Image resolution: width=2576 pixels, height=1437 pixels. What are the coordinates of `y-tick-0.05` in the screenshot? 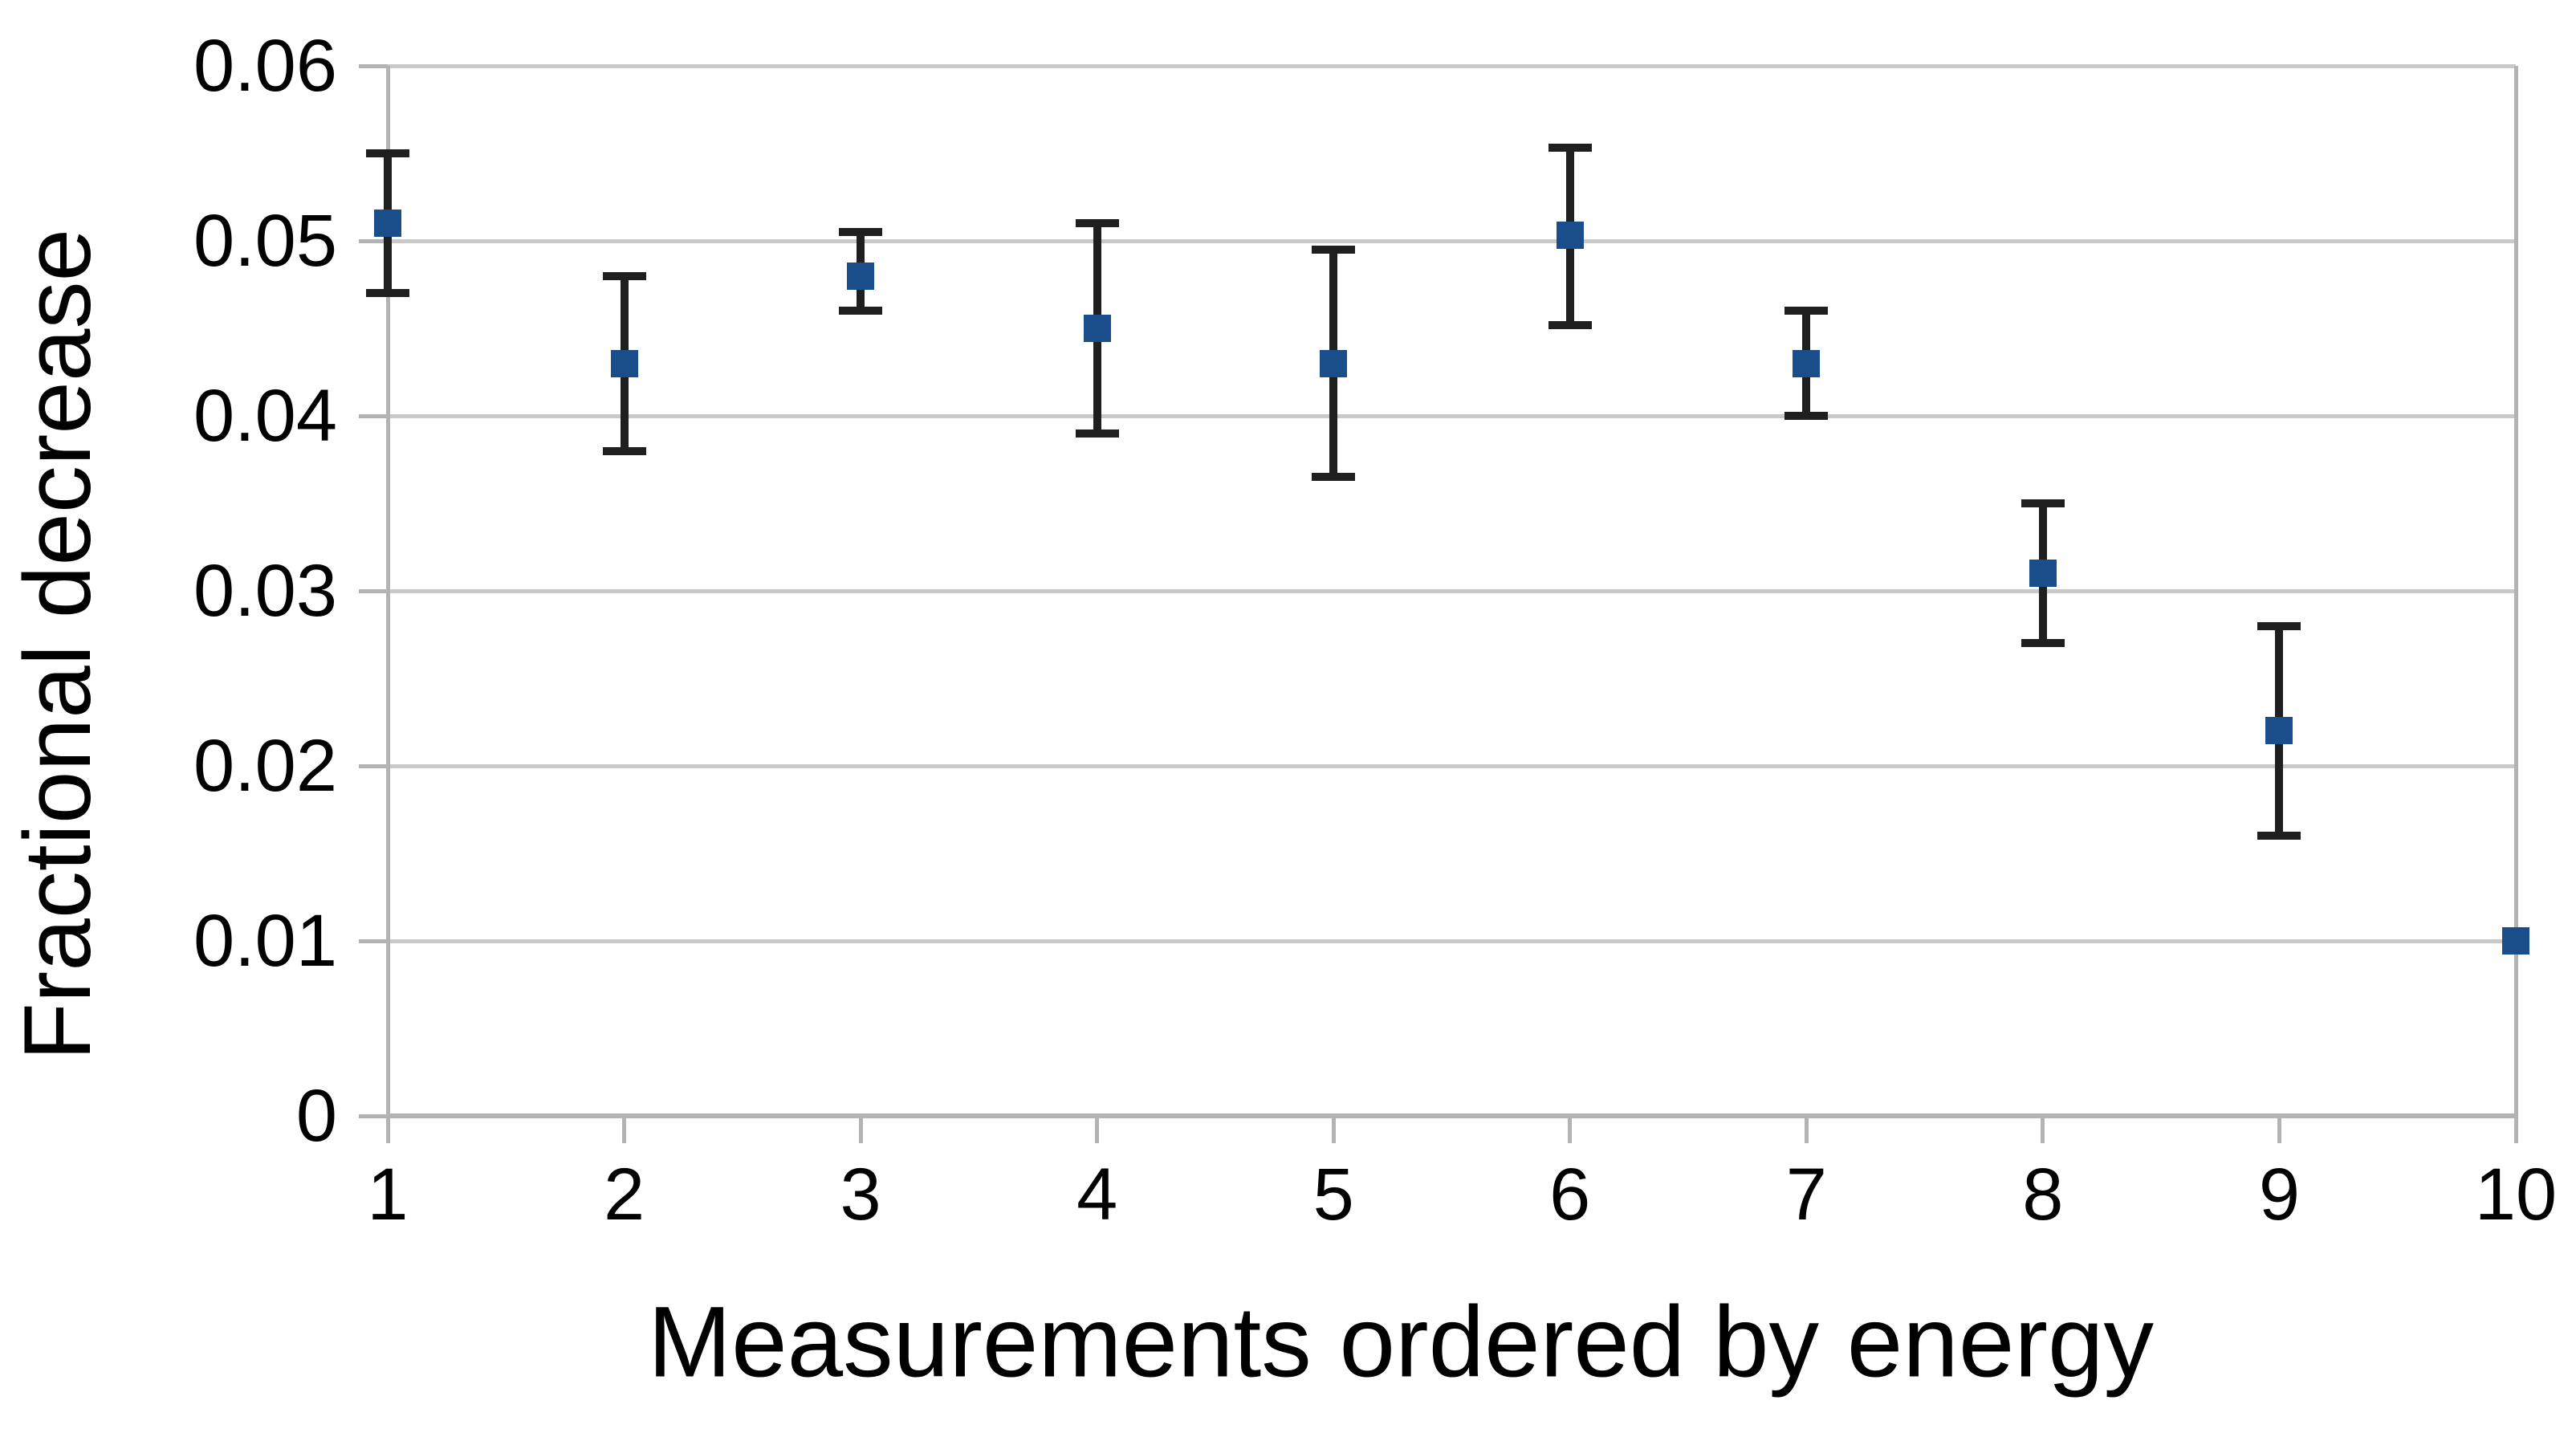 It's located at (373, 240).